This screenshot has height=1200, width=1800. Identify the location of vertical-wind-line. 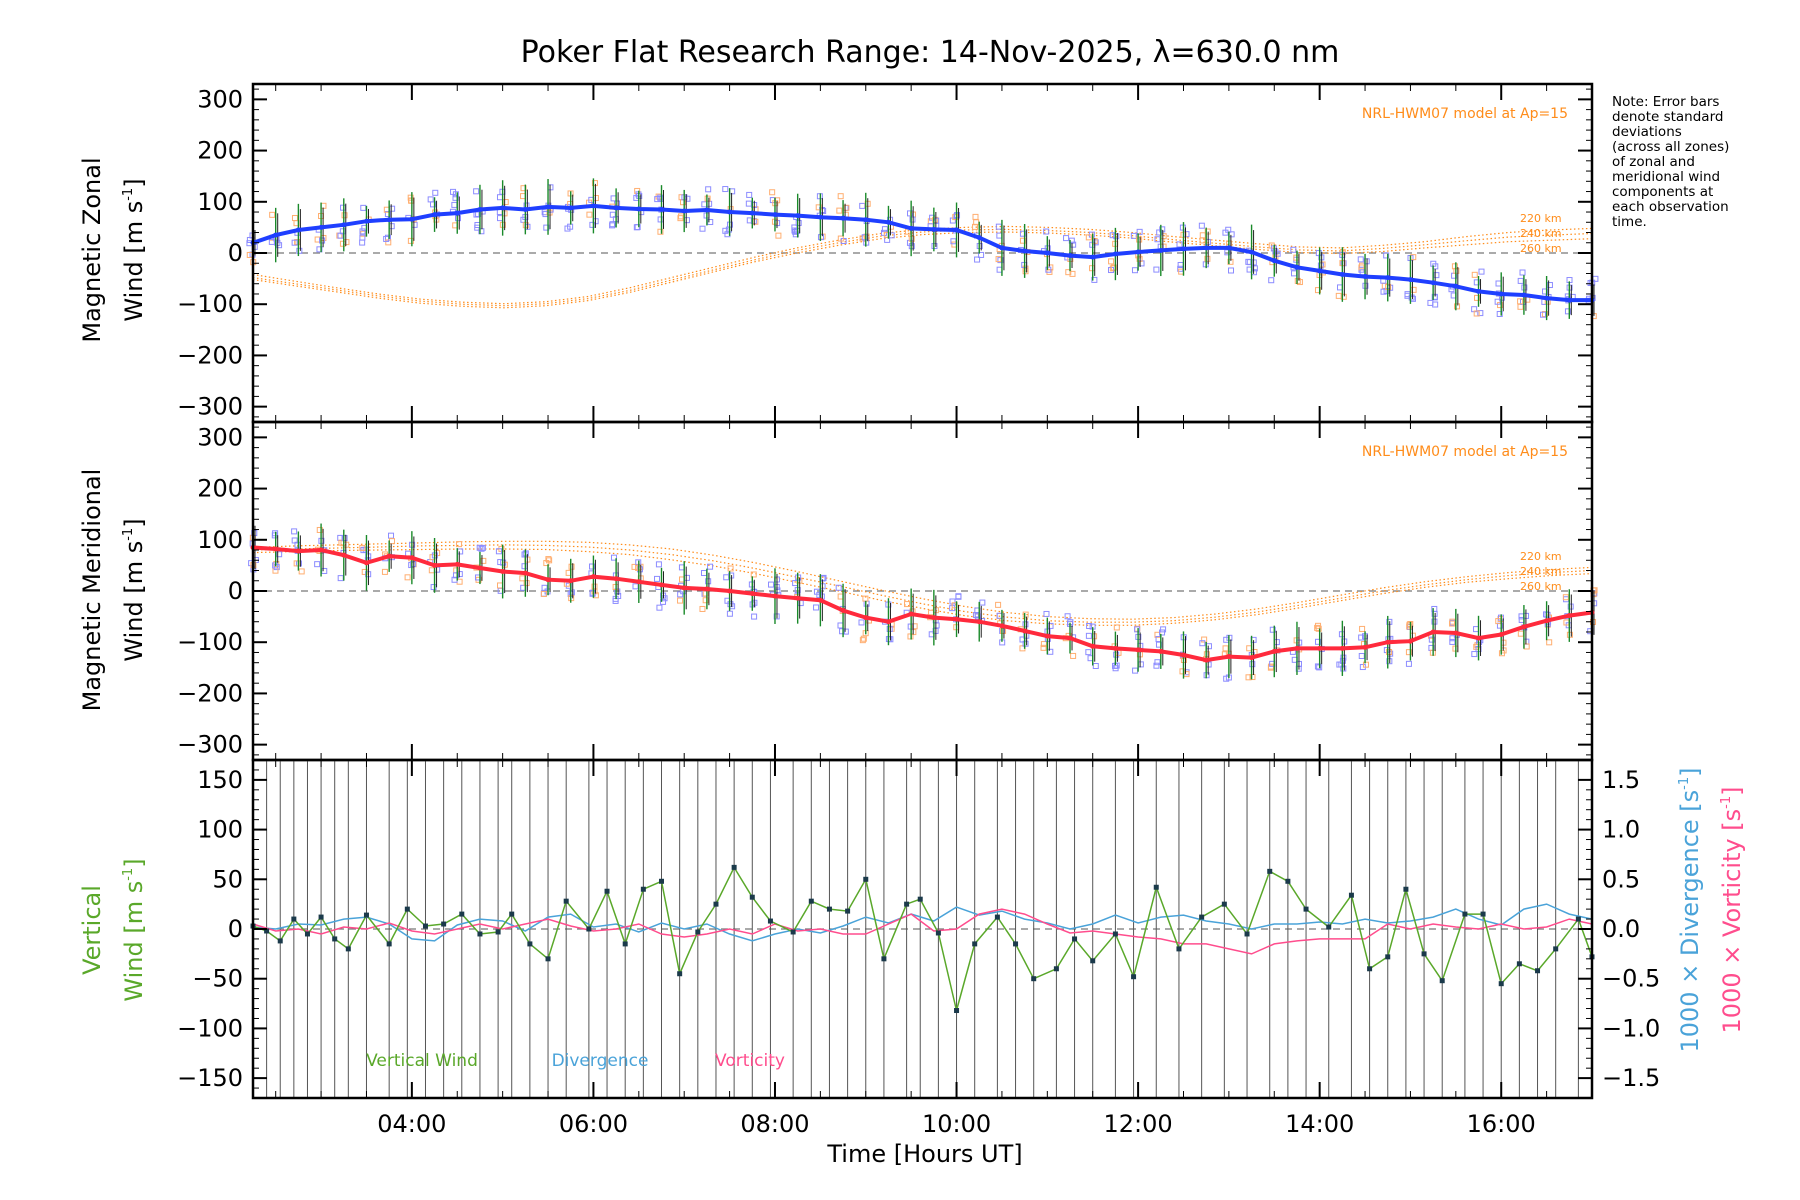
(922, 938).